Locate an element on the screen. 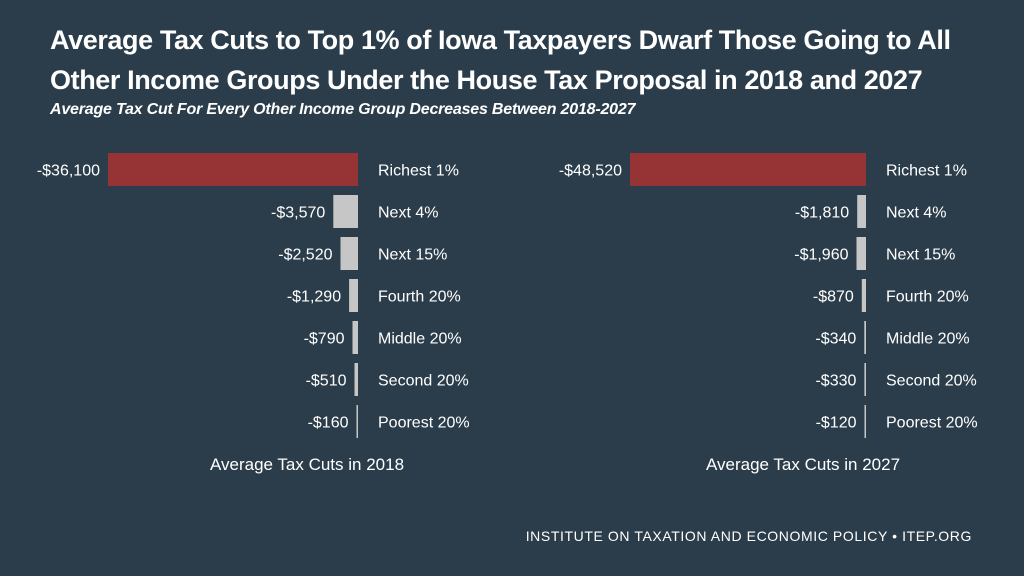 This screenshot has width=1024, height=576. value-label: -$340 is located at coordinates (835, 339).